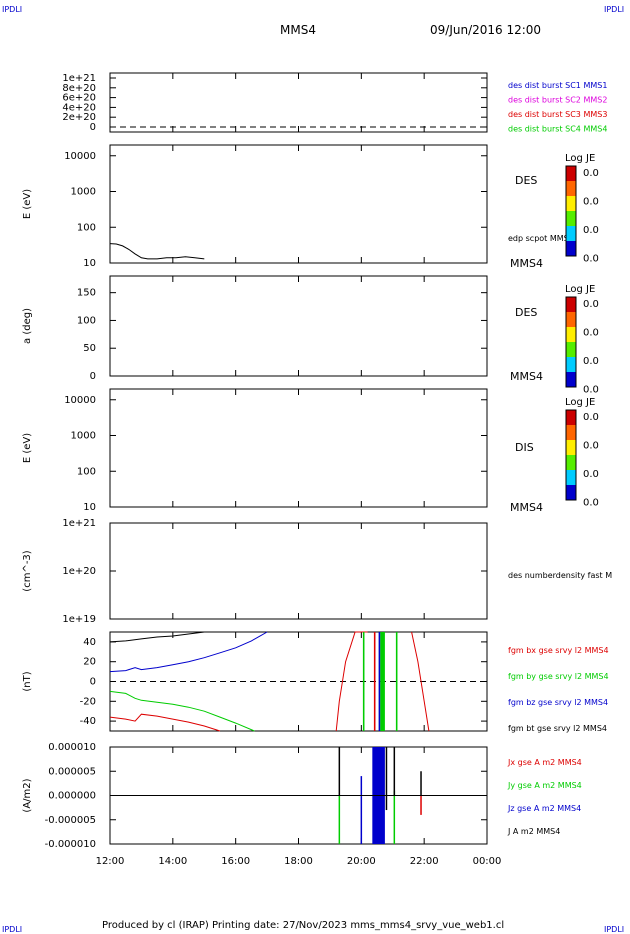 This screenshot has height=934, width=630. Describe the element at coordinates (79, 107) in the screenshot. I see `y-tick-label: 4e+20` at that location.